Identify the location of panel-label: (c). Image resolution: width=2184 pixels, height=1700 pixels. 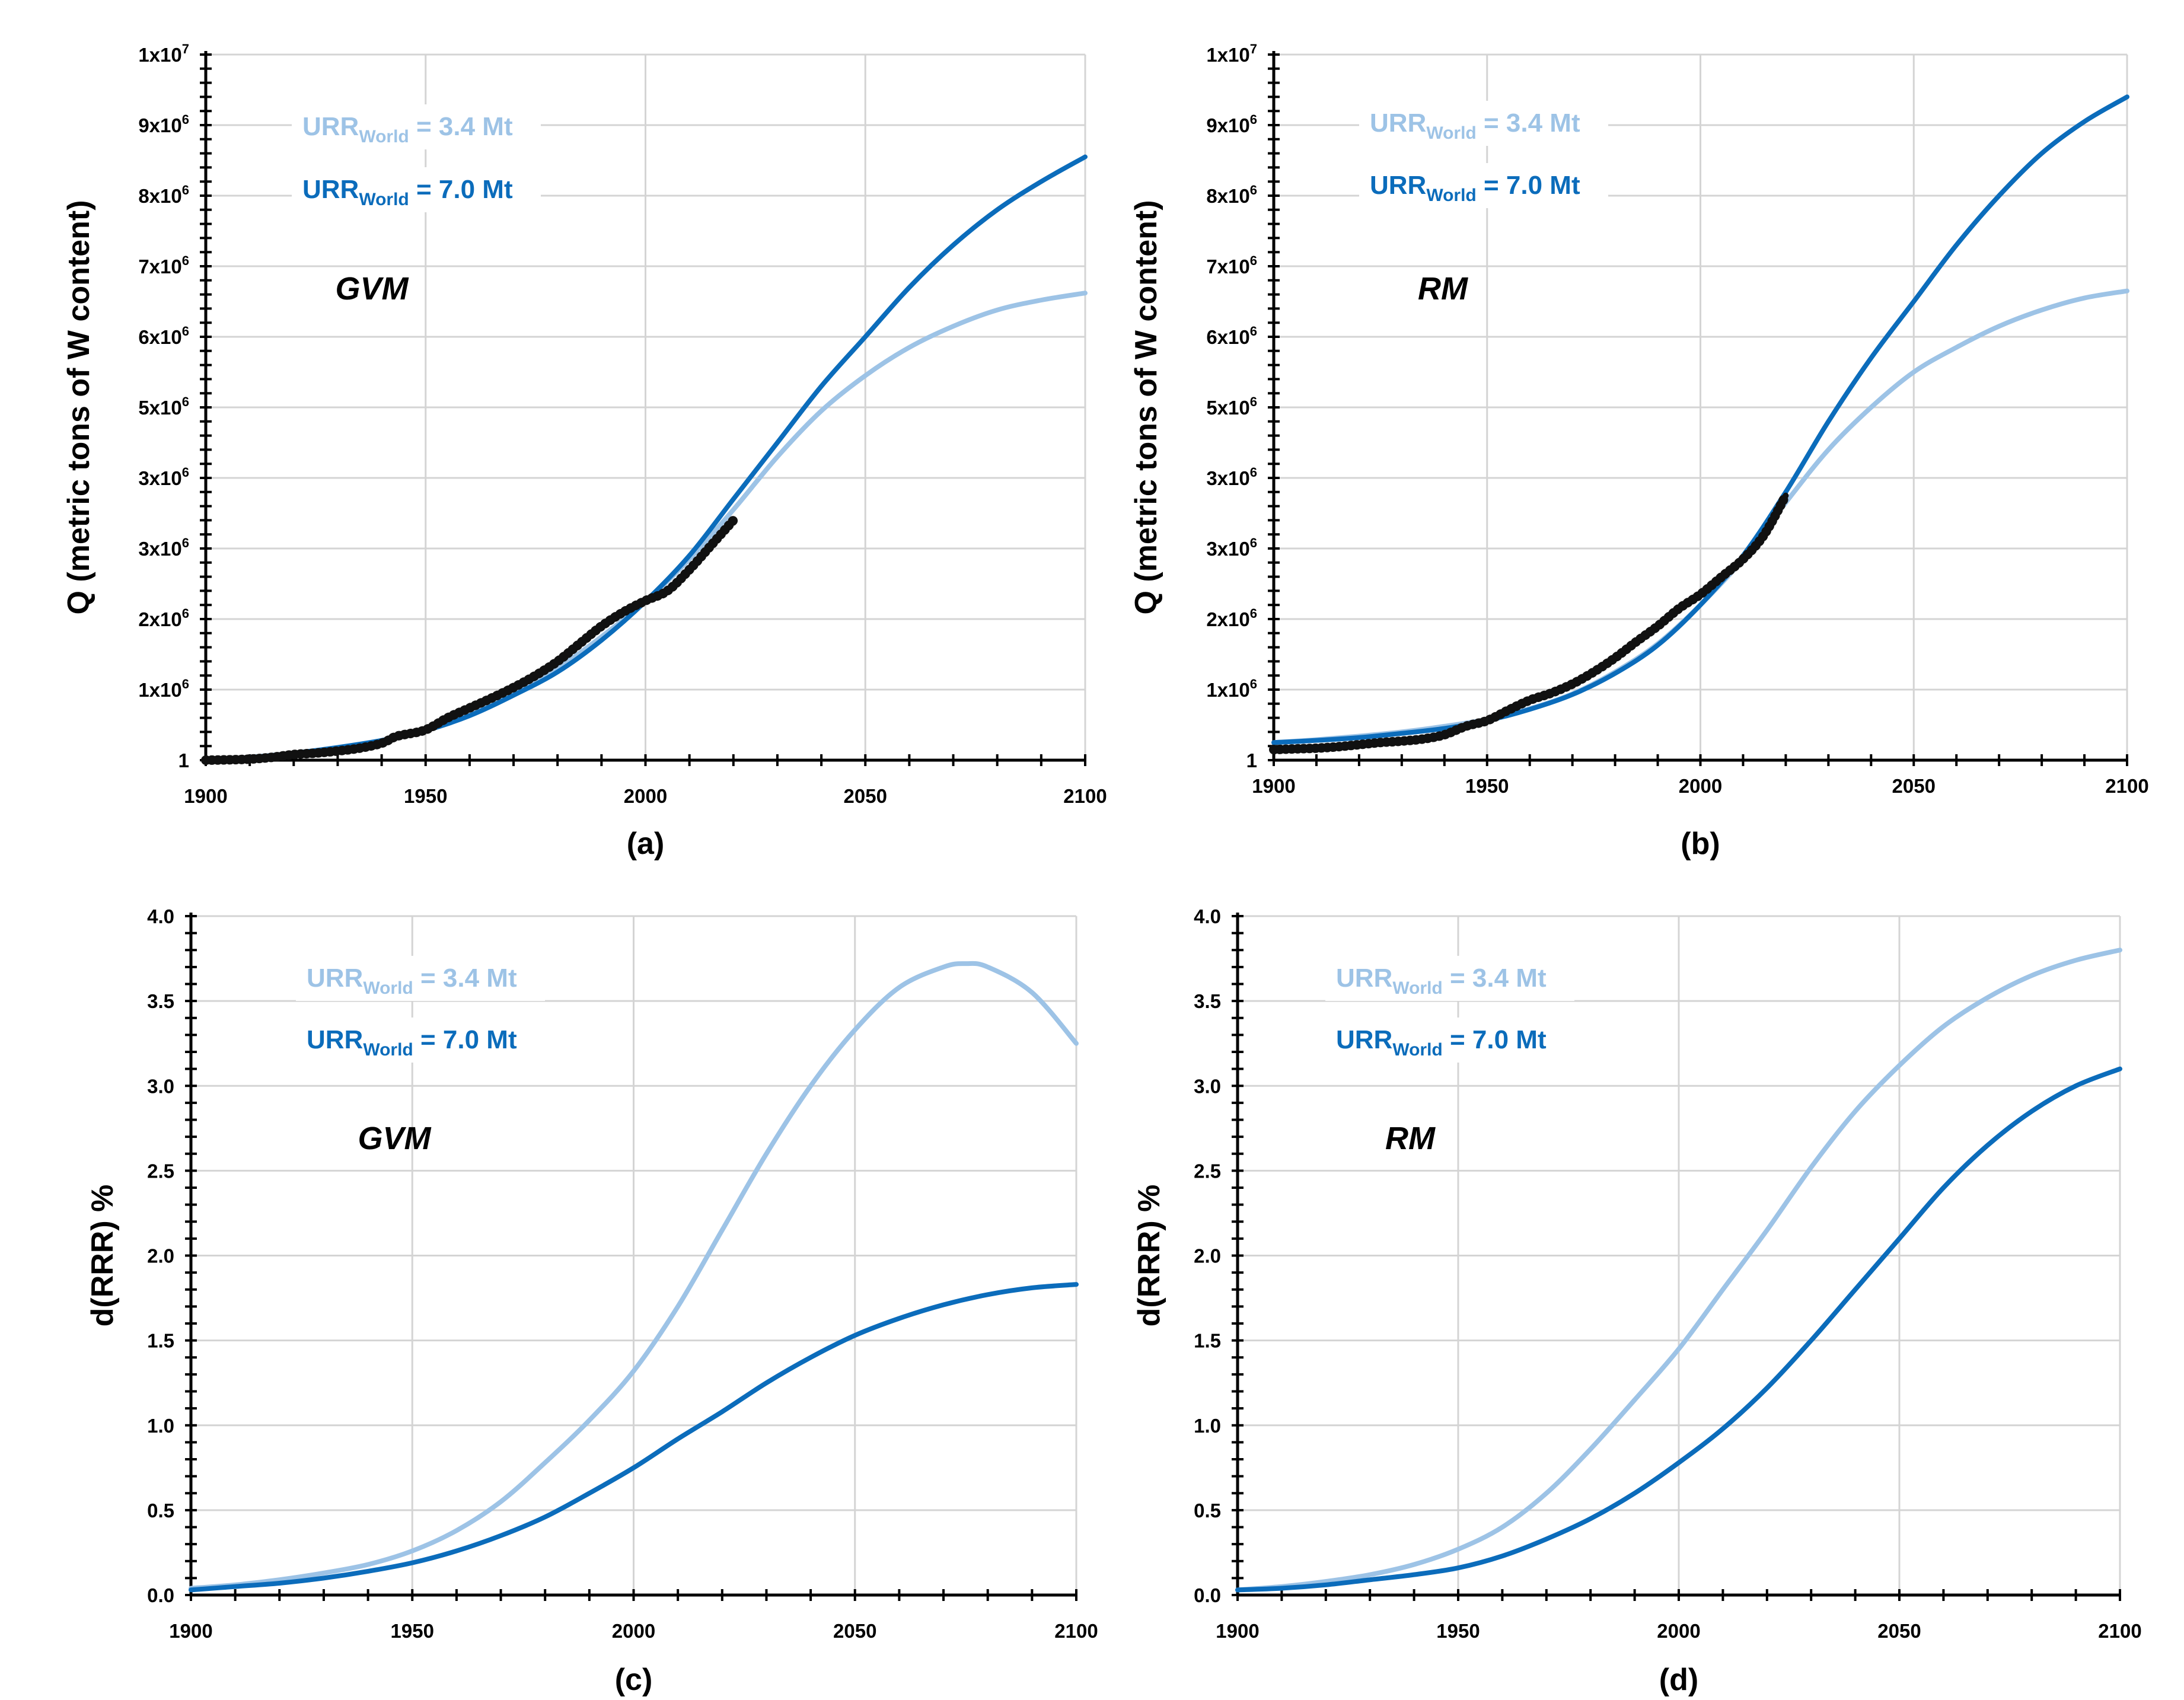
(634, 1680).